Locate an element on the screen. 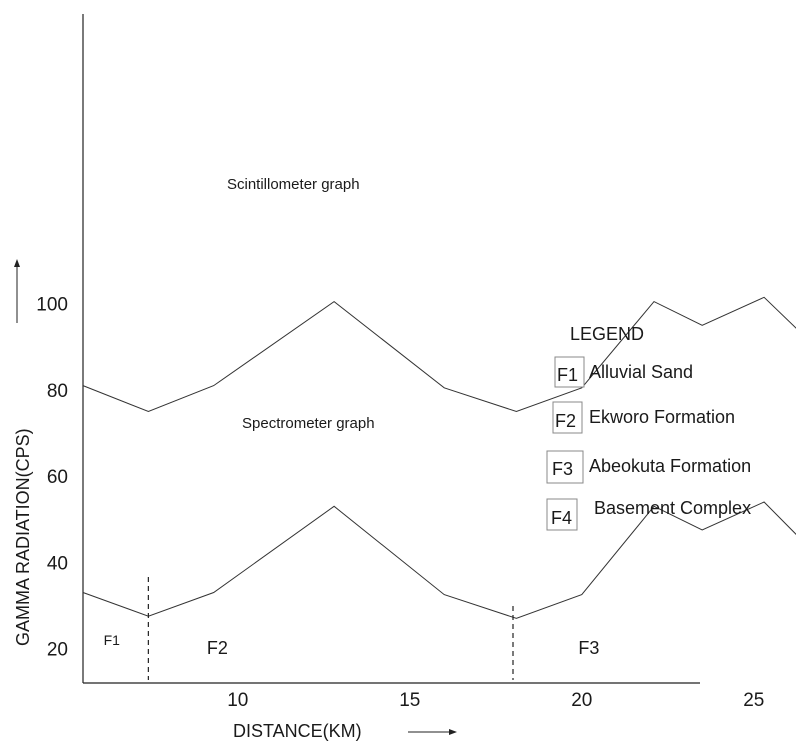 The height and width of the screenshot is (743, 796). x-tick-label: 20 is located at coordinates (581, 700).